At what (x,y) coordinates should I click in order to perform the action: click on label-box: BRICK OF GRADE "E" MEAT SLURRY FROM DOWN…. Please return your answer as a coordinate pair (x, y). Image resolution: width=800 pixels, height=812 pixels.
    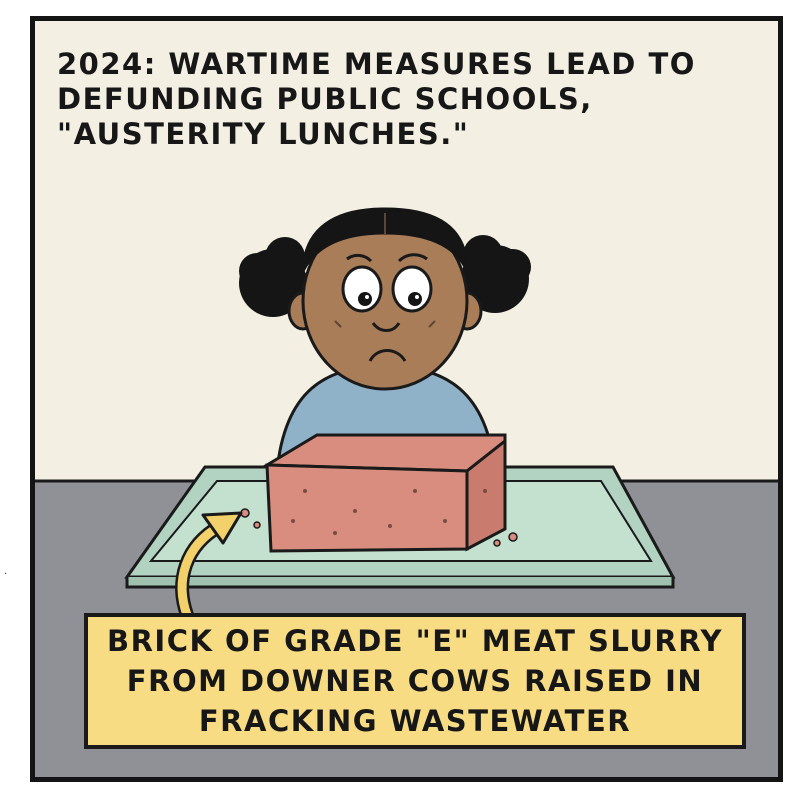
    Looking at the image, I should click on (415, 681).